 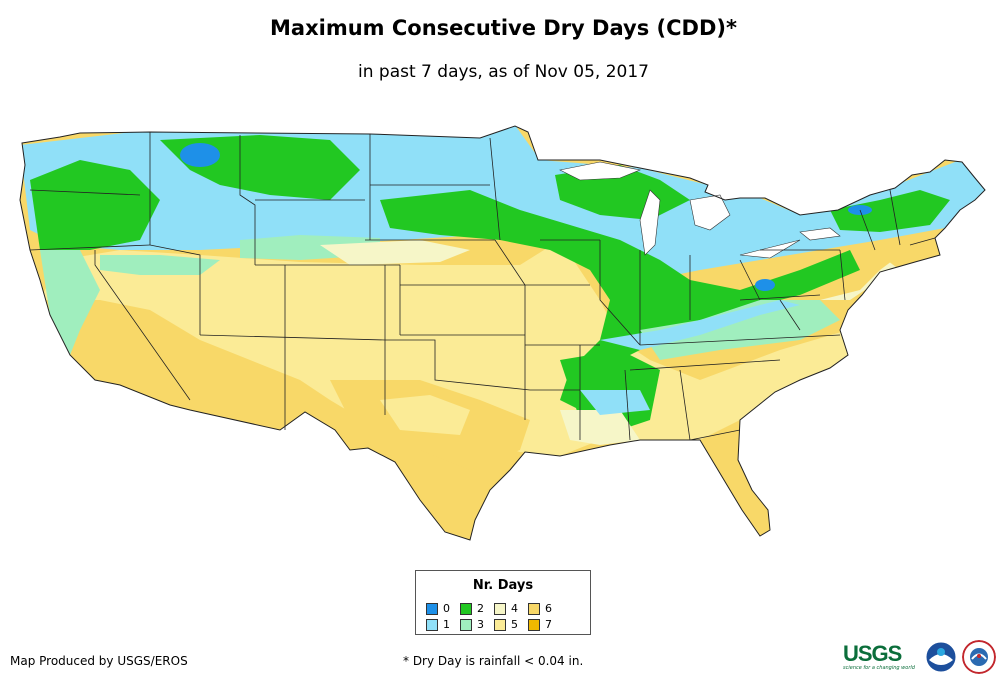 I want to click on map-credit: Map Produced by USGS/EROS, so click(x=99, y=661).